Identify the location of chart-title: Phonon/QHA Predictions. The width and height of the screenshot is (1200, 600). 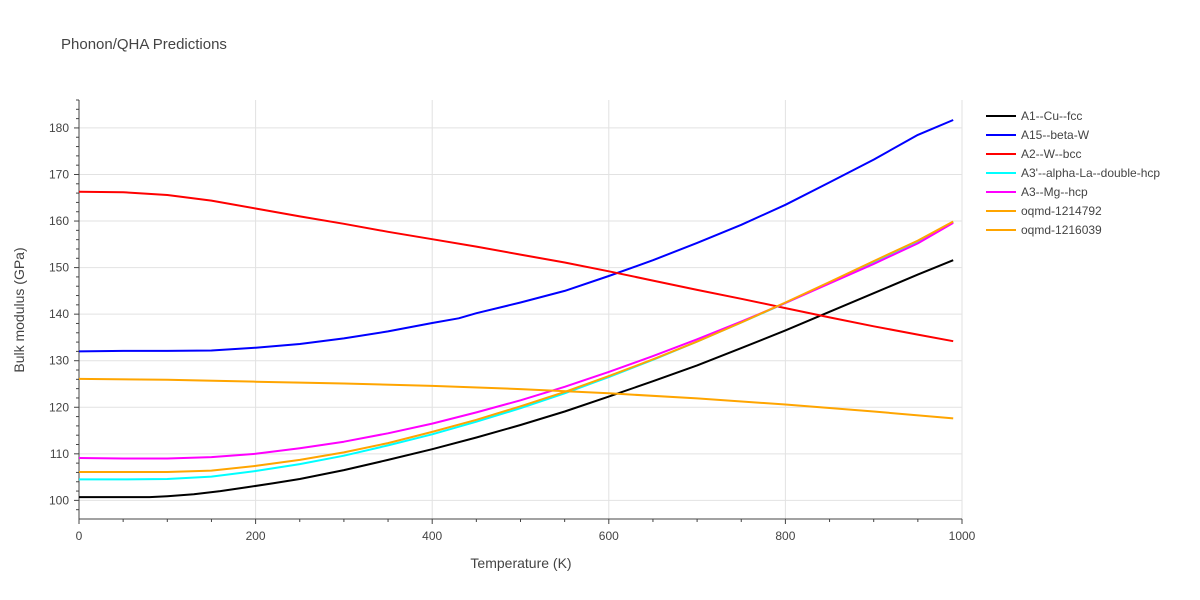
(144, 44).